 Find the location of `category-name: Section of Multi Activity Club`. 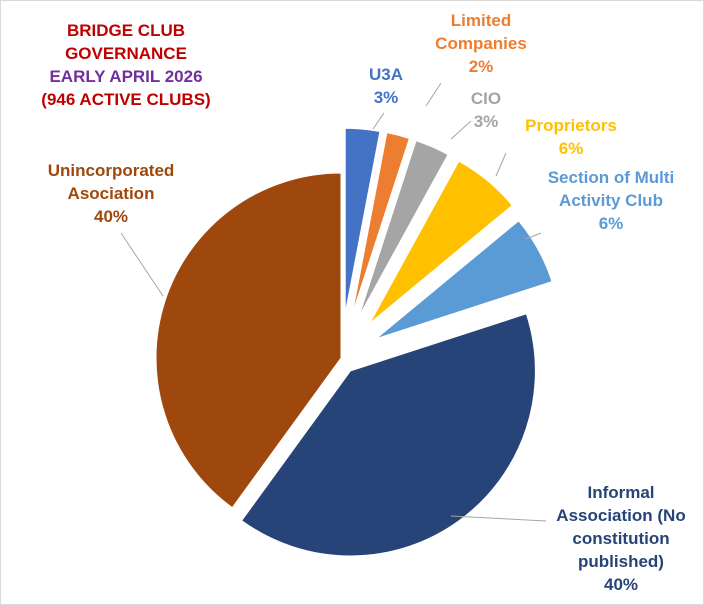

category-name: Section of Multi Activity Club is located at coordinates (611, 189).